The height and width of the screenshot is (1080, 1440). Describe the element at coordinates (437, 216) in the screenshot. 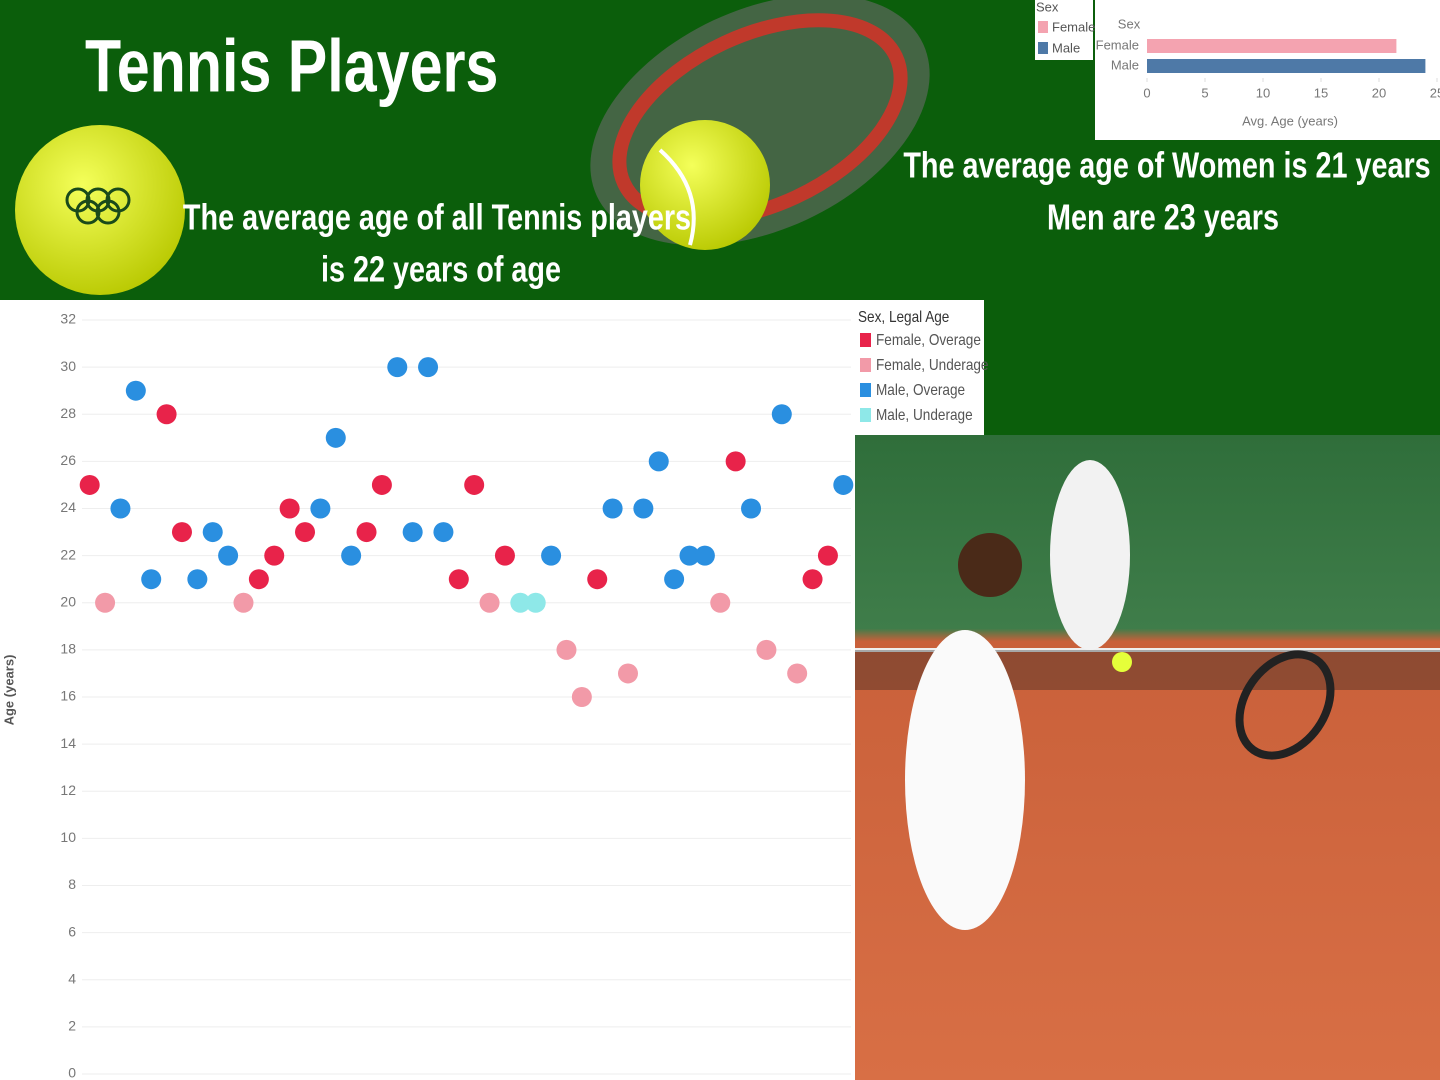

I see `annotation: The average age of all Tennis players` at that location.